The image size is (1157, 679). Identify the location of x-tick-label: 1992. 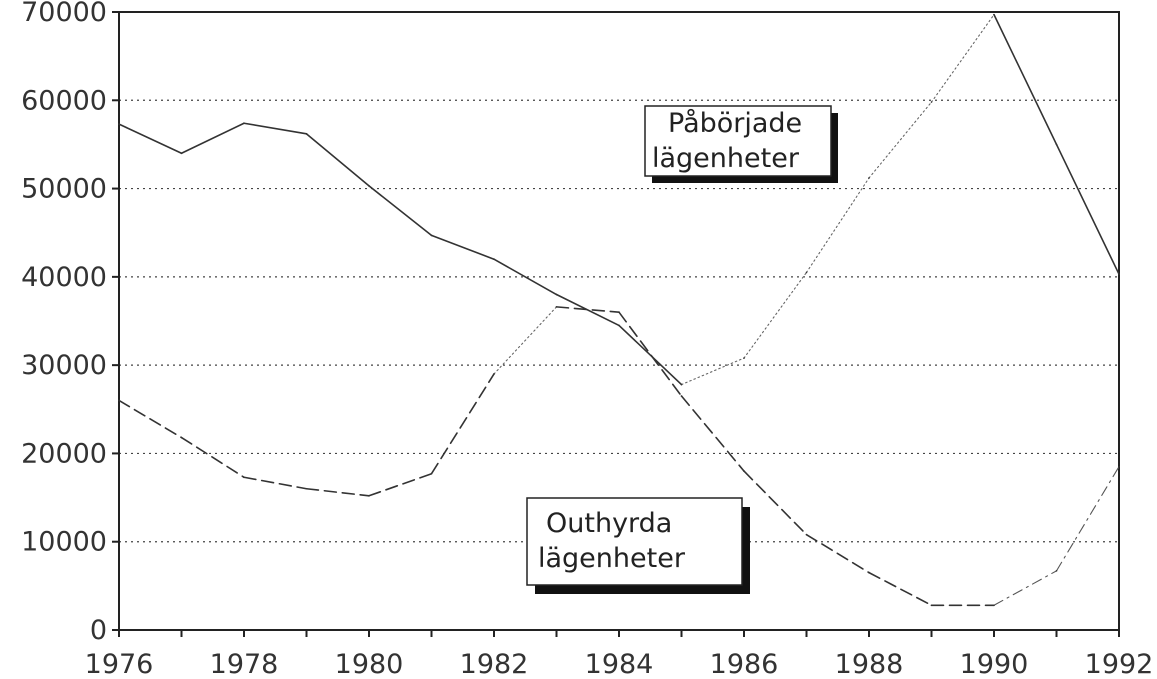
(1119, 664).